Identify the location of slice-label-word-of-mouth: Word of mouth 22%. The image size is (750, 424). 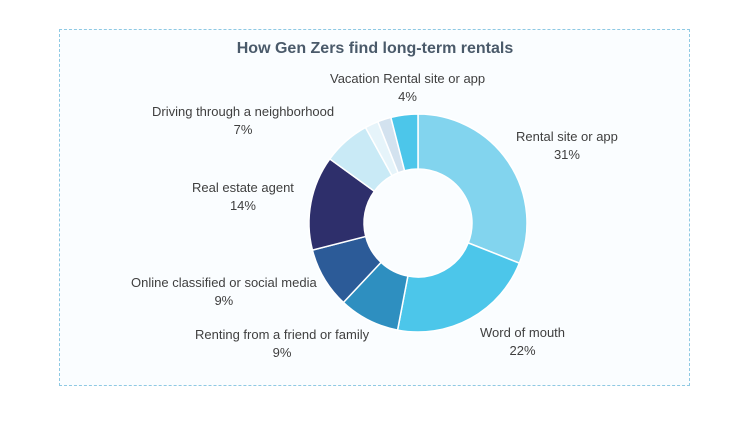
(523, 341).